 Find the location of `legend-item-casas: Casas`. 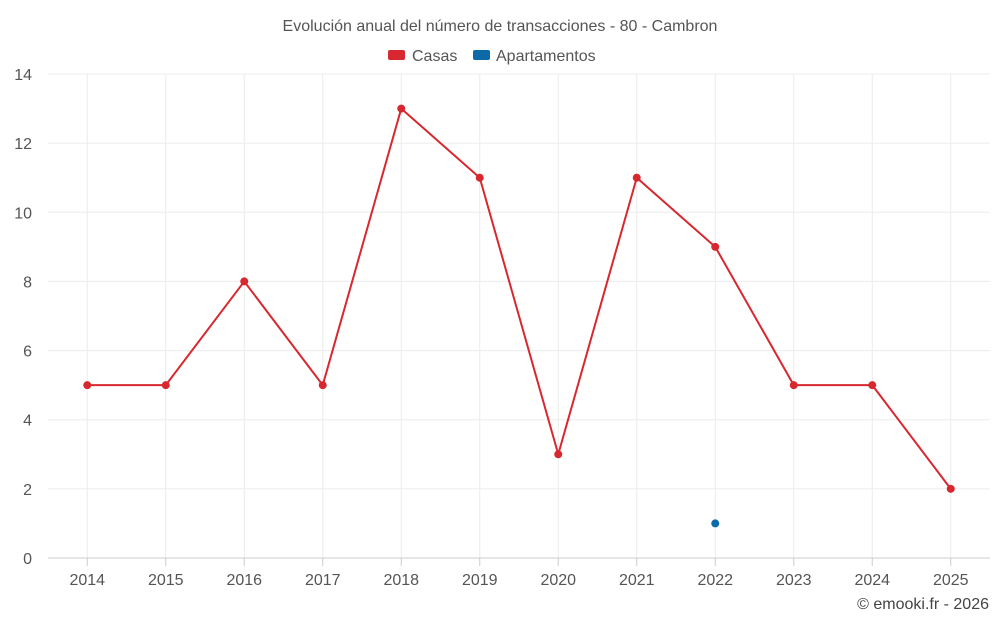

legend-item-casas: Casas is located at coordinates (422, 56).